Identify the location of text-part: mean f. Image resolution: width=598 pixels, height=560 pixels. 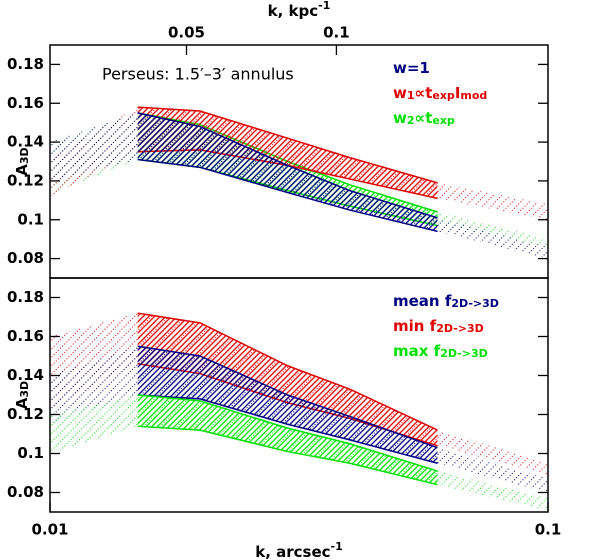
(422, 301).